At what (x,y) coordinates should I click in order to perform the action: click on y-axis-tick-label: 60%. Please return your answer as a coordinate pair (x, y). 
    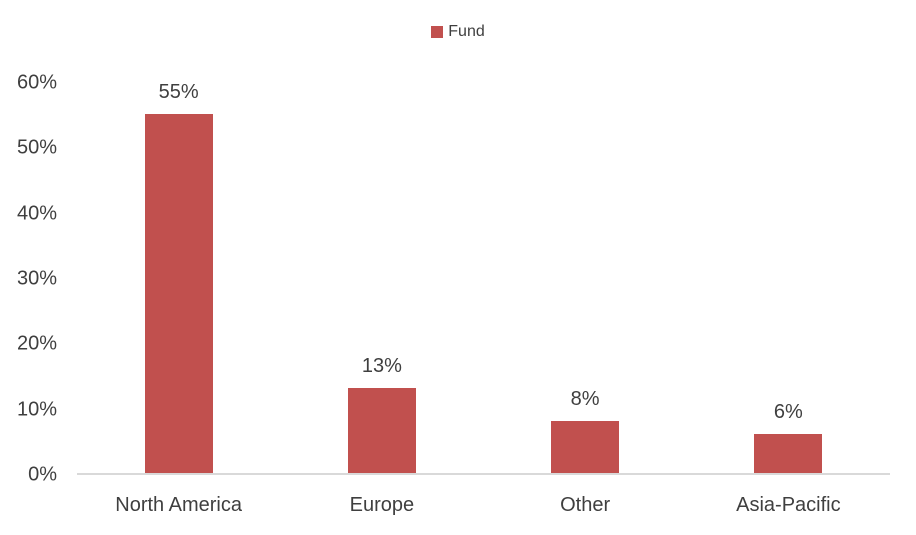
    Looking at the image, I should click on (36, 82).